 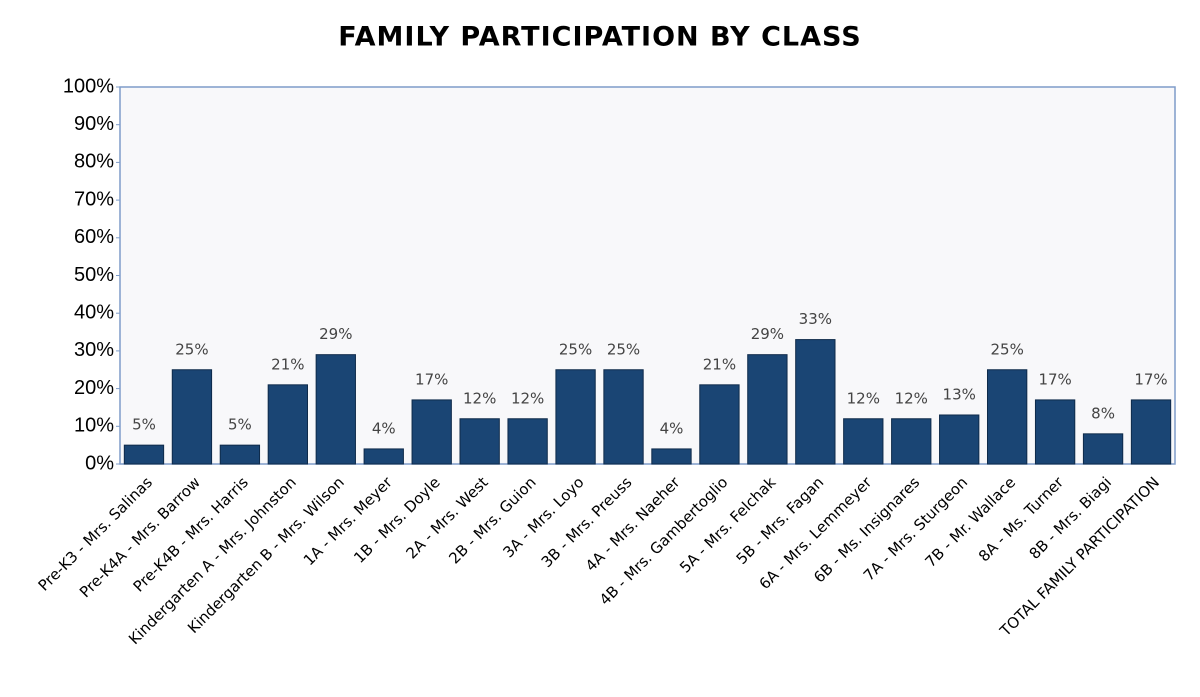 What do you see at coordinates (88, 86) in the screenshot?
I see `y-tick-label: 100%` at bounding box center [88, 86].